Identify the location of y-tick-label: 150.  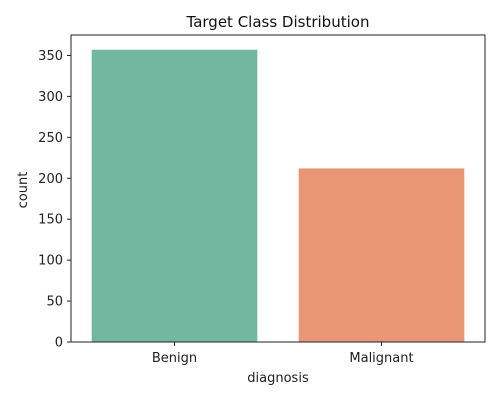
(50, 220).